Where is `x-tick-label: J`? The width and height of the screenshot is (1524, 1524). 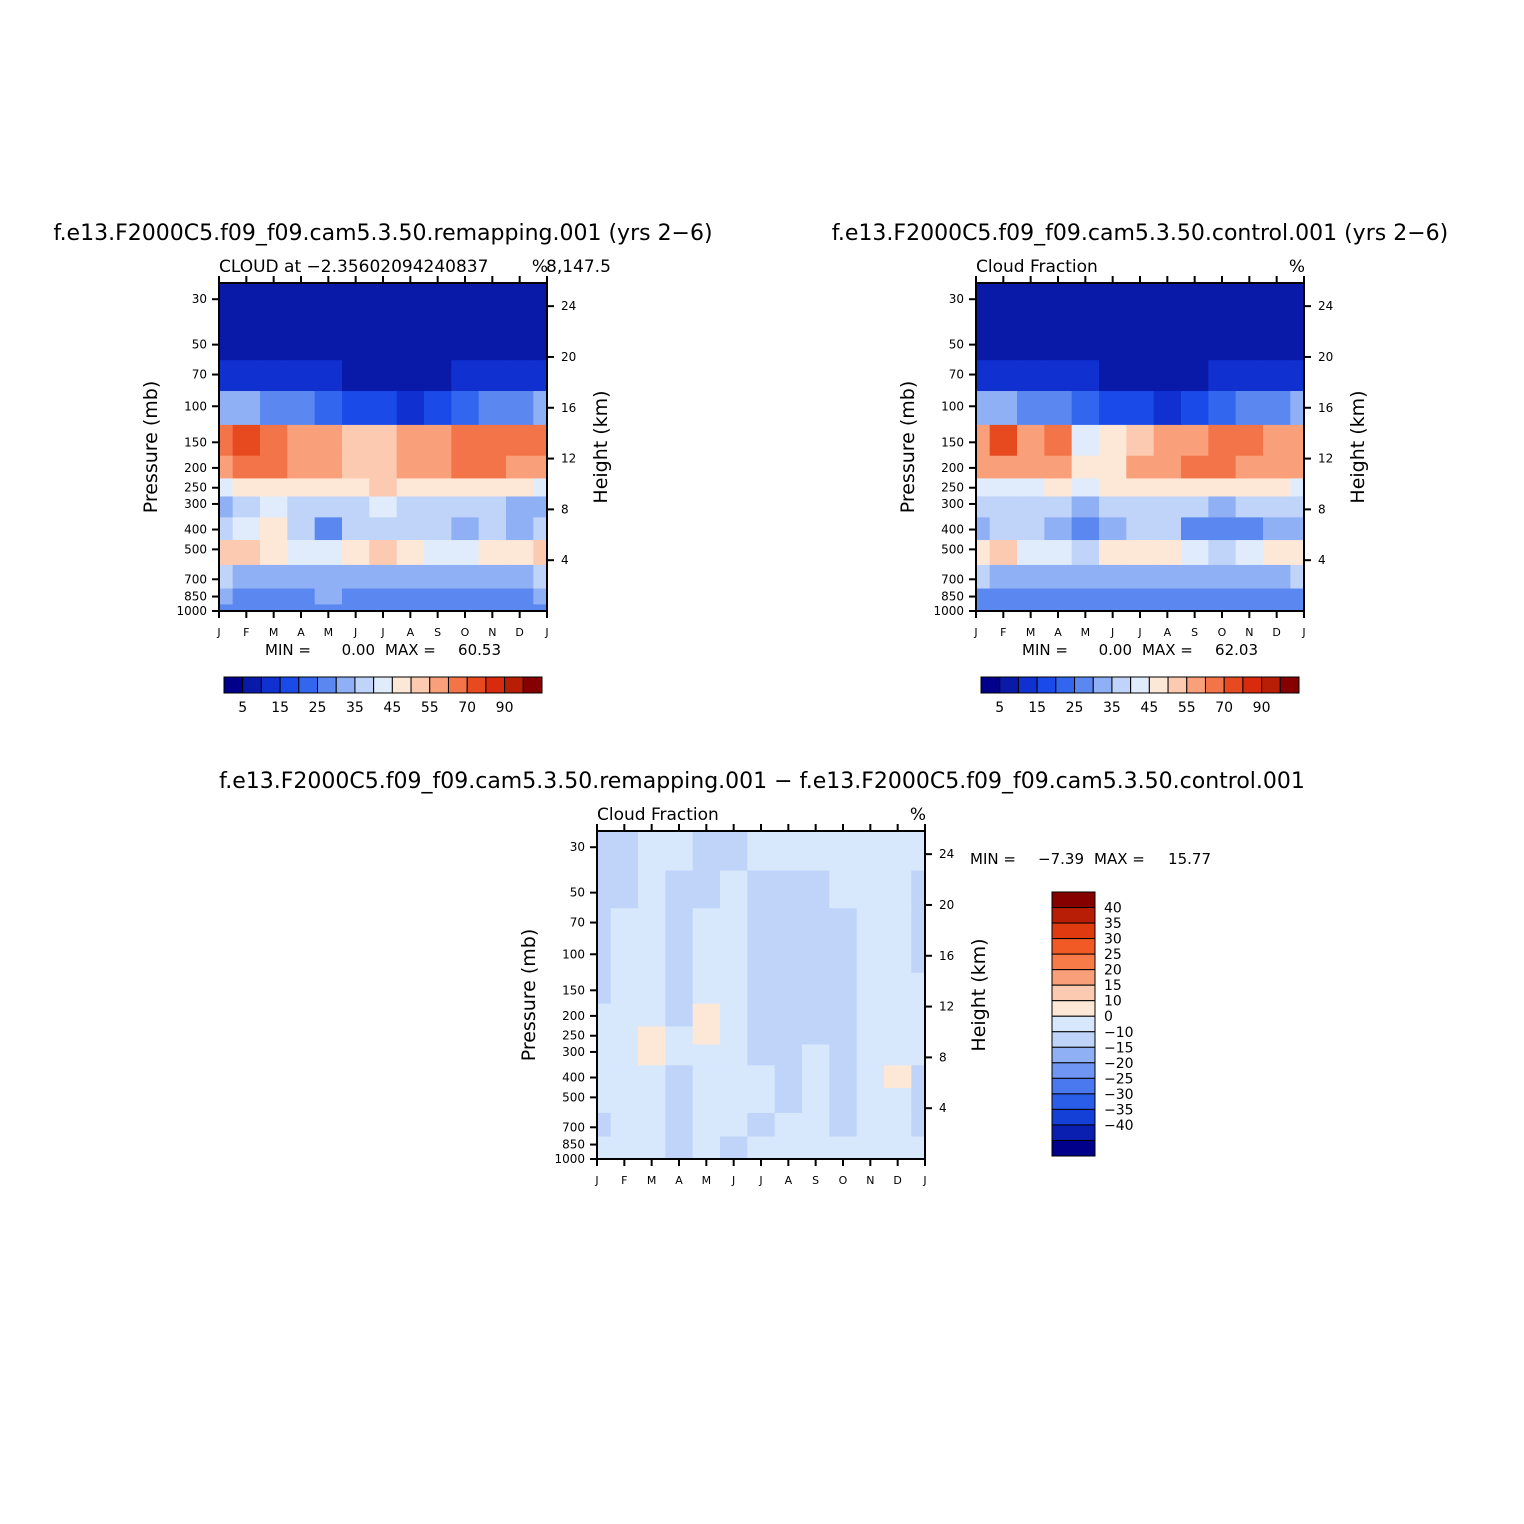
x-tick-label: J is located at coordinates (382, 632).